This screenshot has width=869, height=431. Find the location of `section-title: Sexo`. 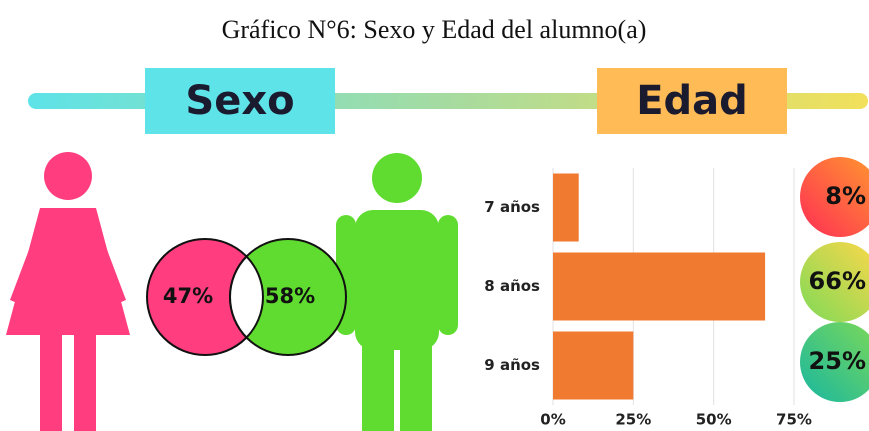

section-title: Sexo is located at coordinates (239, 101).